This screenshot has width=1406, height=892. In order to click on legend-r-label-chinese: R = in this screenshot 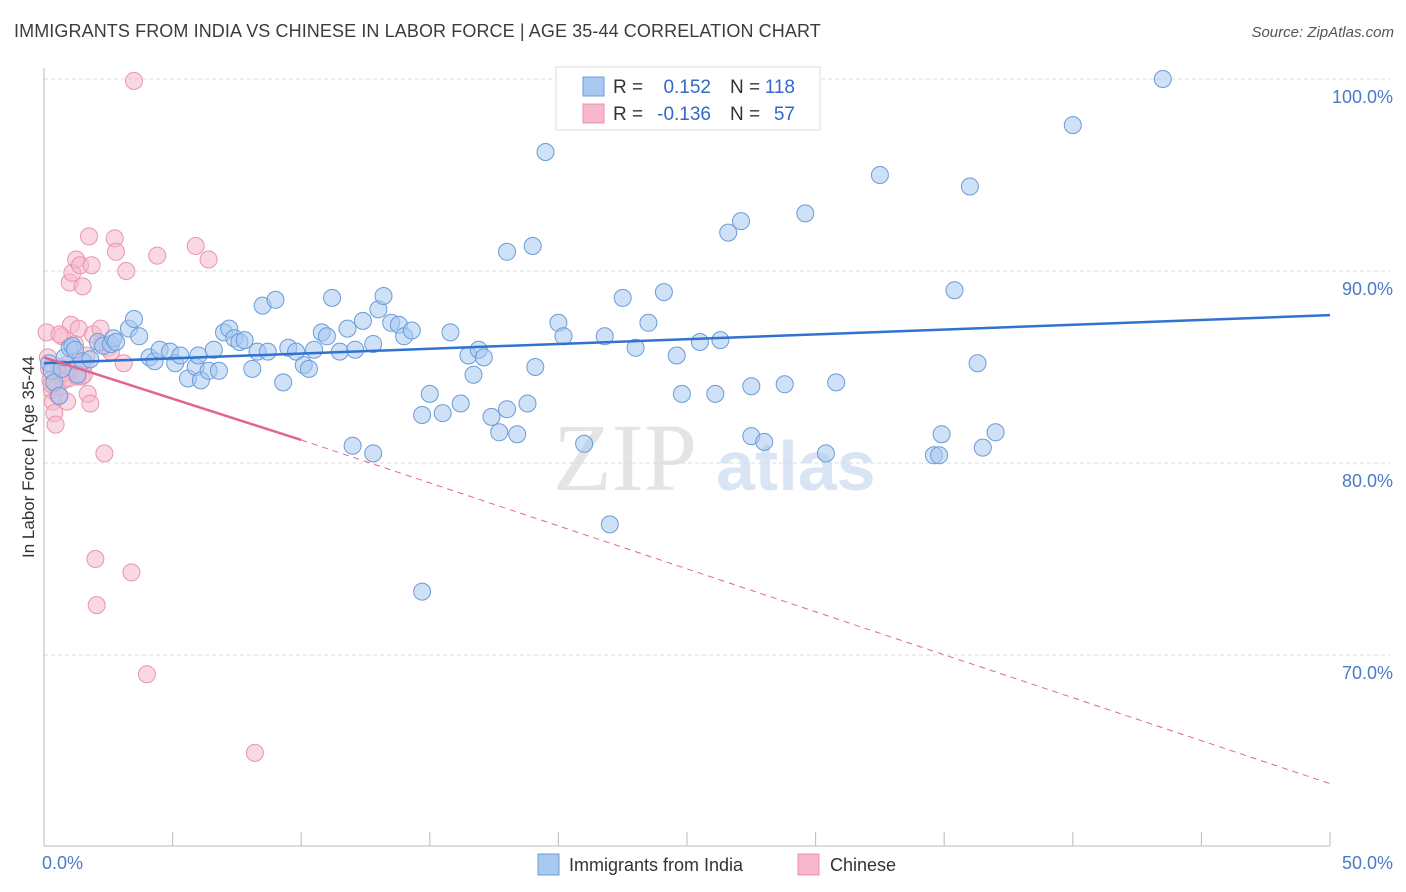, I will do `click(628, 114)`.